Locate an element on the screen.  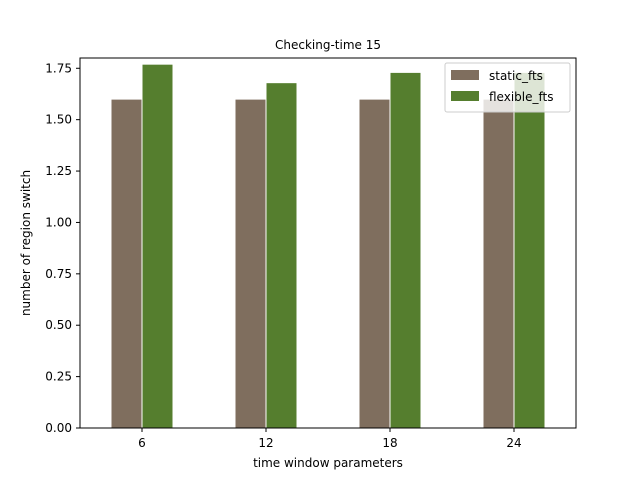
y-tick-label: 1.50 is located at coordinates (58, 120).